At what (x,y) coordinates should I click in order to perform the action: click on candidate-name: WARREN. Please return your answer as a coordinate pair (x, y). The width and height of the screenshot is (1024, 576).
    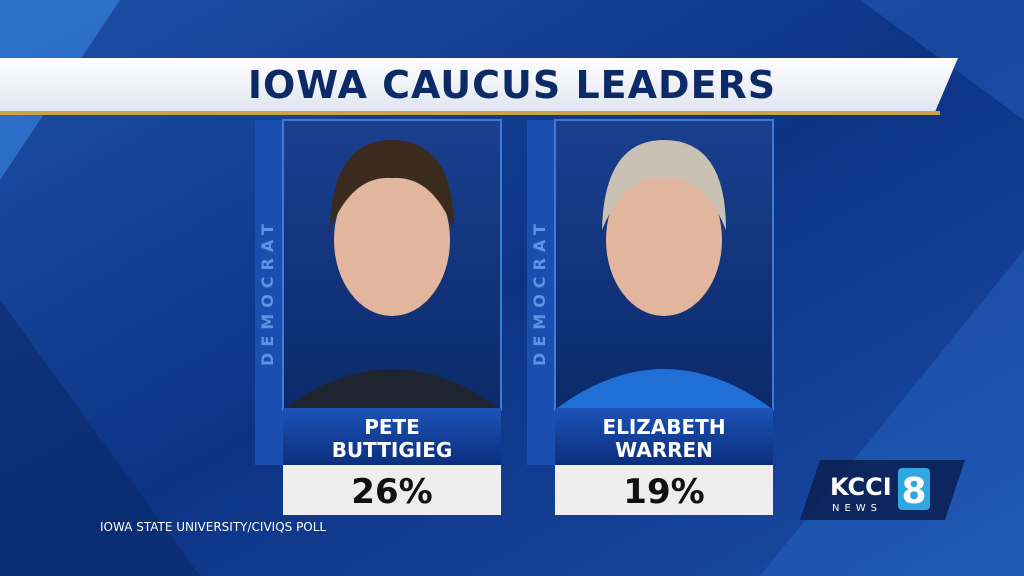
    Looking at the image, I should click on (664, 450).